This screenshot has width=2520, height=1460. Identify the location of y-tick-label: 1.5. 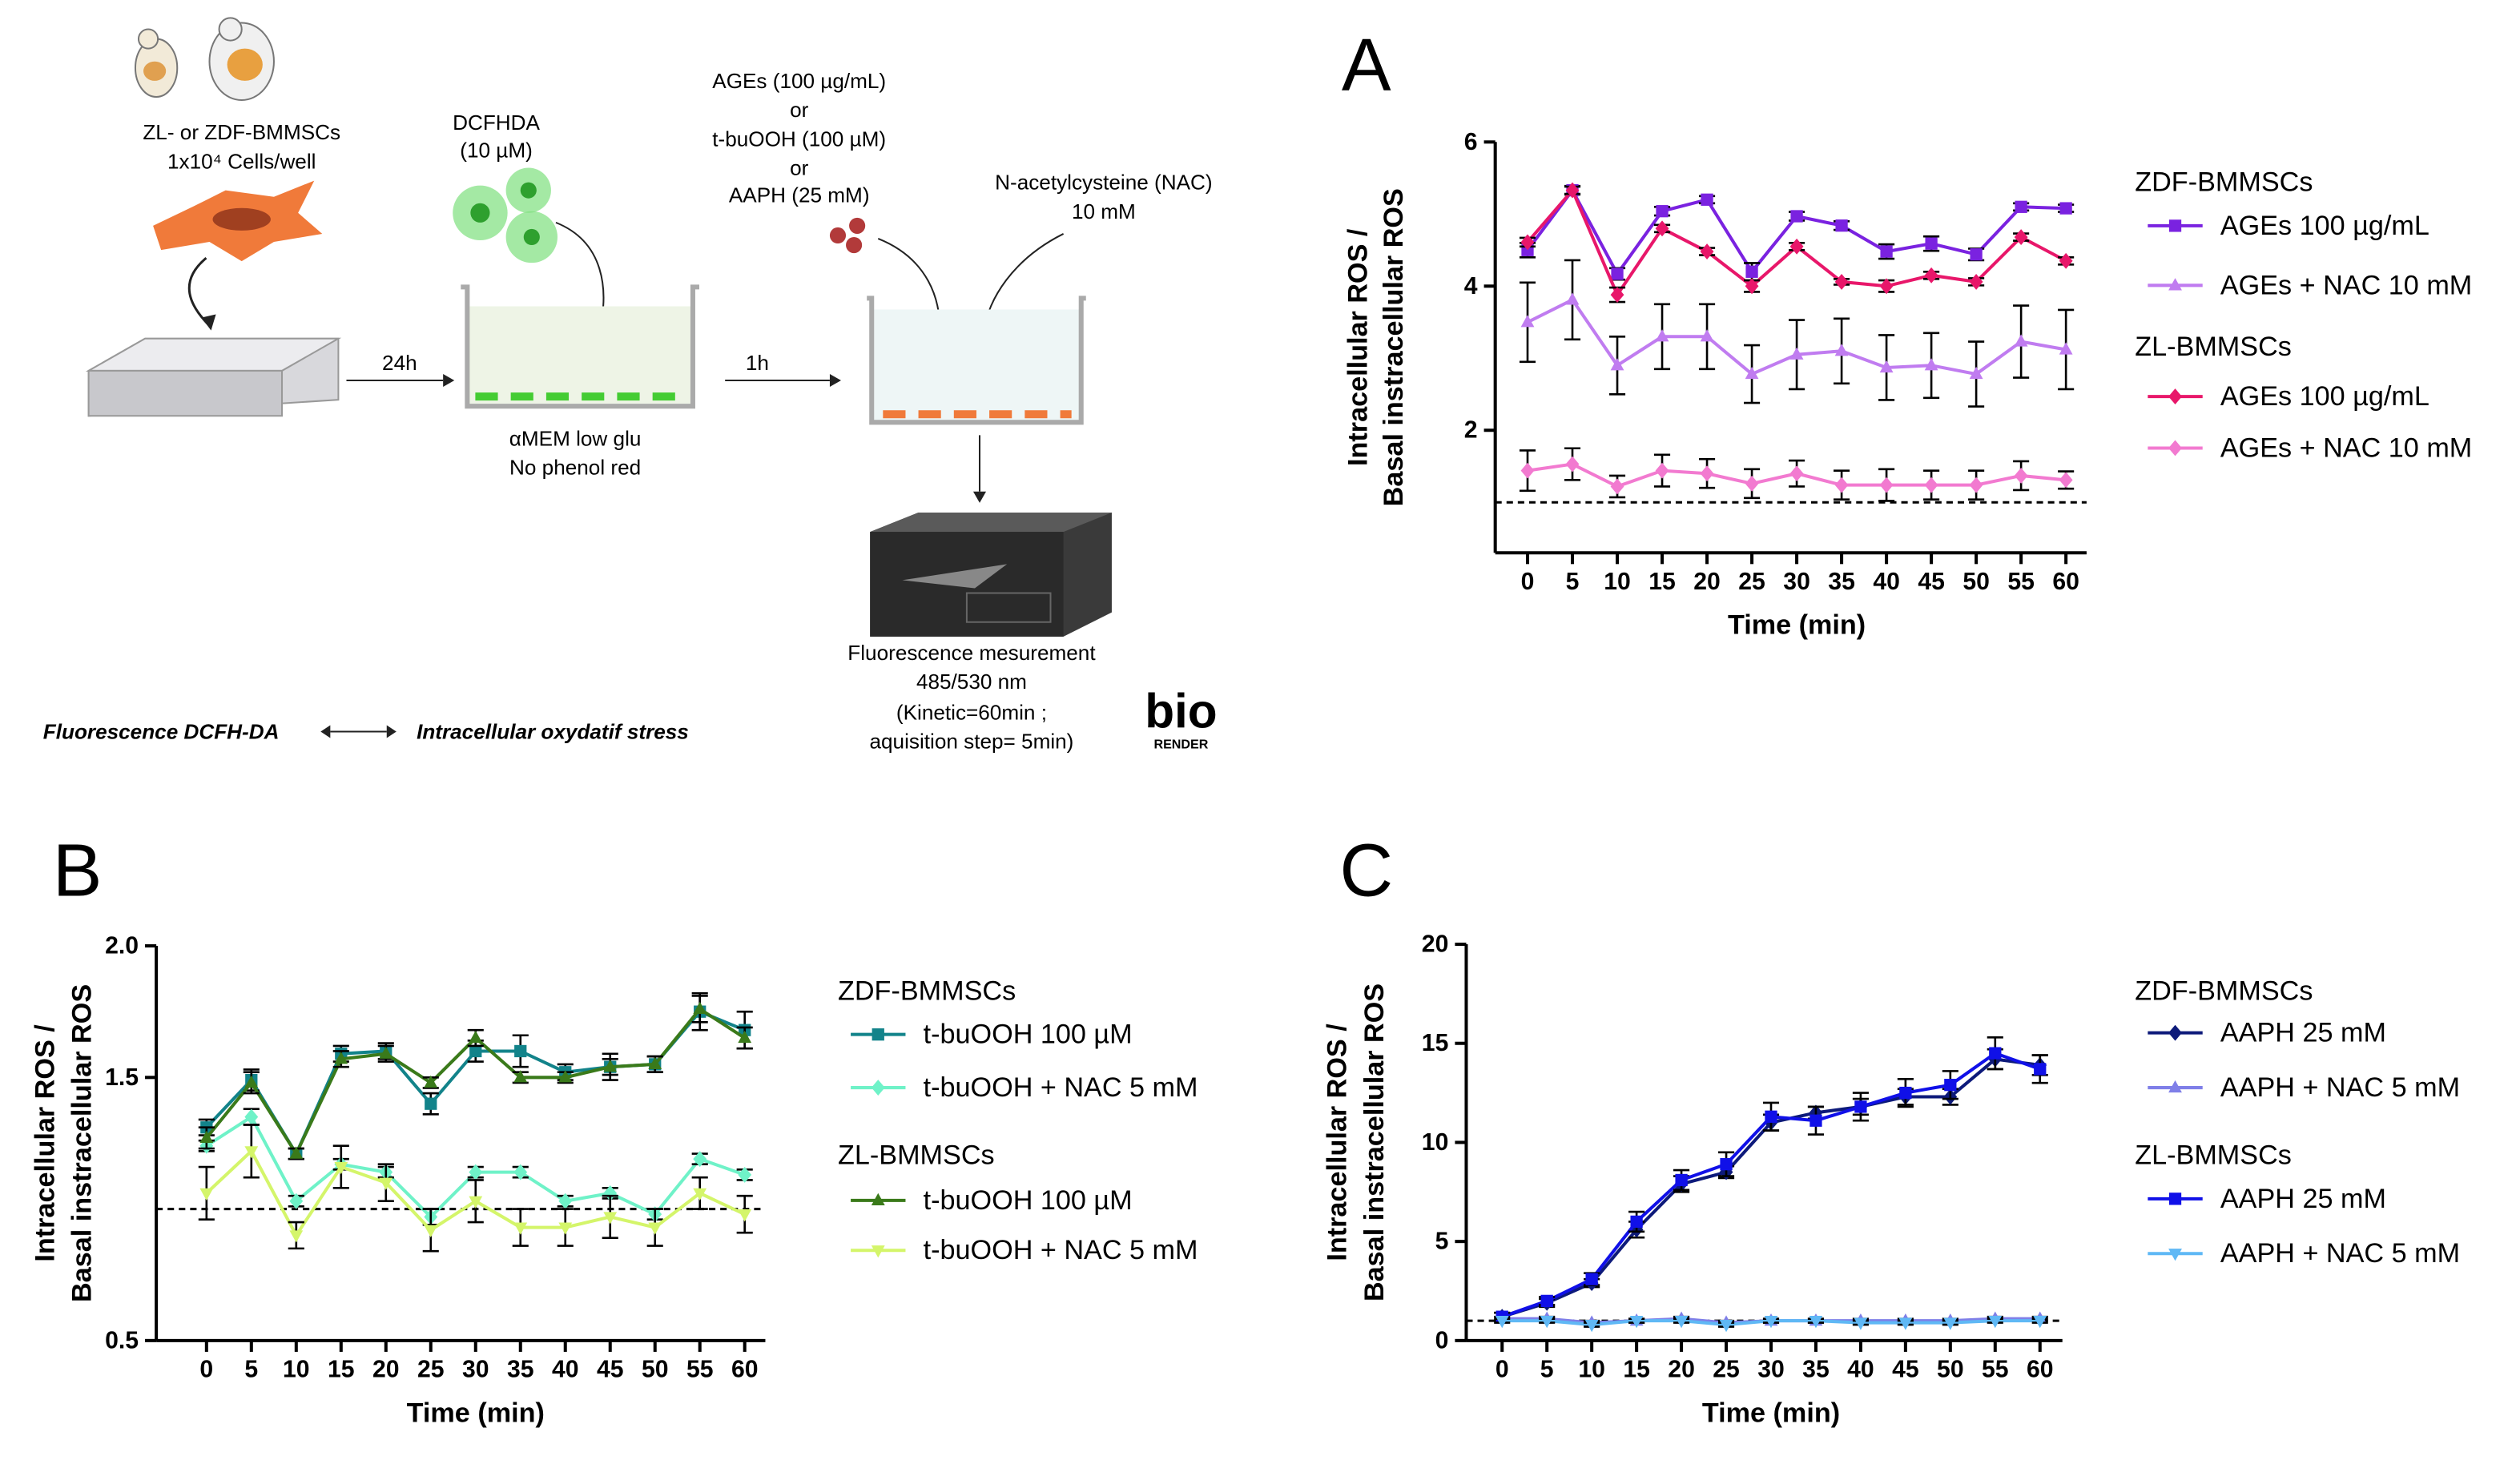
(122, 1077).